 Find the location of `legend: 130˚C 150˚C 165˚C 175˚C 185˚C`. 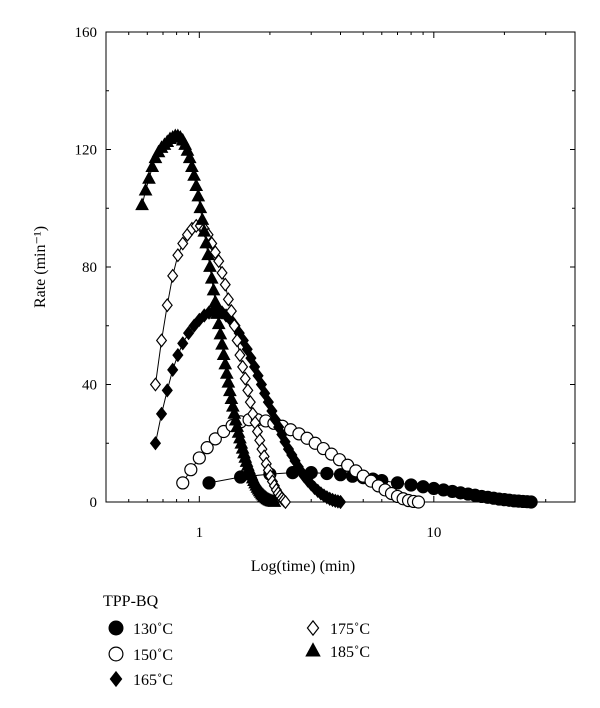

legend: 130˚C 150˚C 165˚C 175˚C 185˚C is located at coordinates (239, 654).